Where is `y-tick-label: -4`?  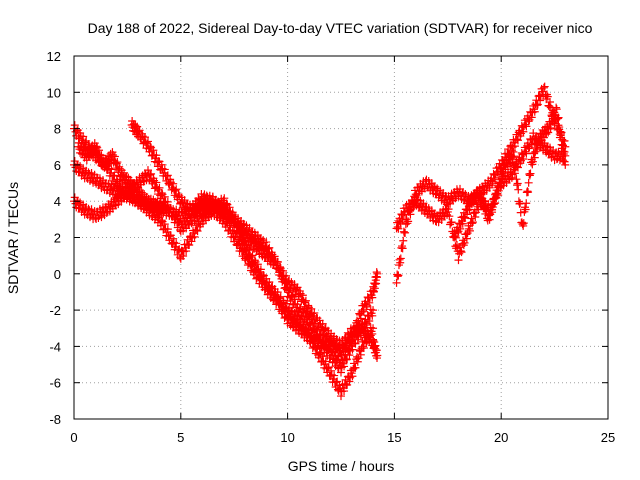
y-tick-label: -4 is located at coordinates (55, 346).